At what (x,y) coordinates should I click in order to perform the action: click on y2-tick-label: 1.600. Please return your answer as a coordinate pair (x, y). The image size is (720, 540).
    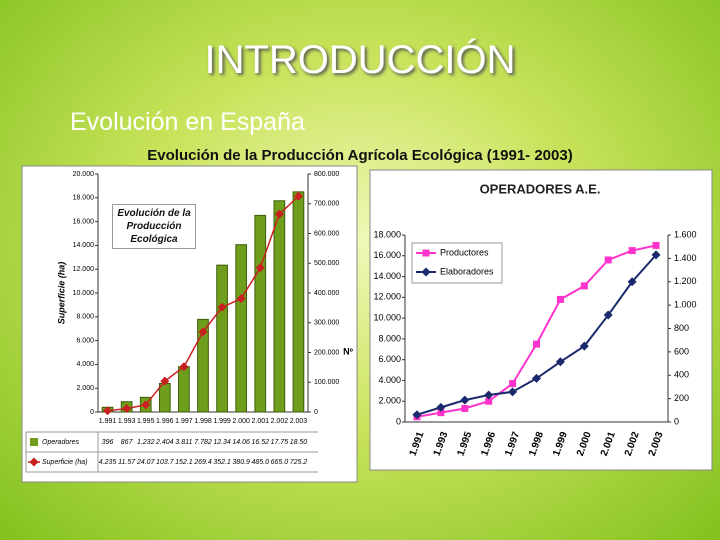
    Looking at the image, I should click on (685, 234).